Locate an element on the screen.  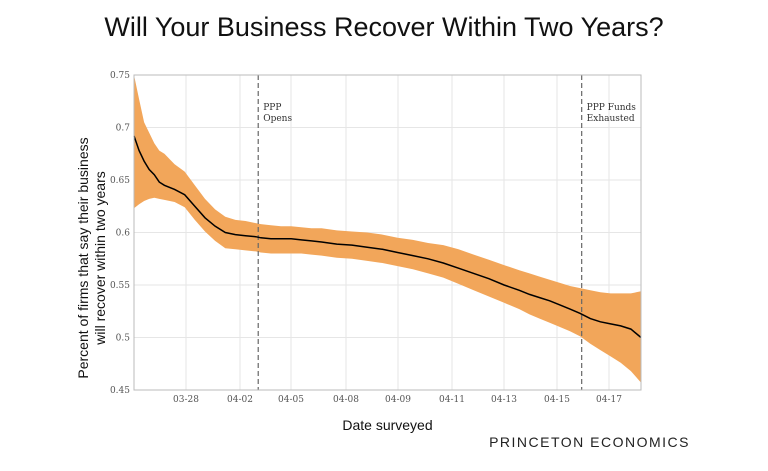
event-label-0-line-1: Opens is located at coordinates (277, 119).